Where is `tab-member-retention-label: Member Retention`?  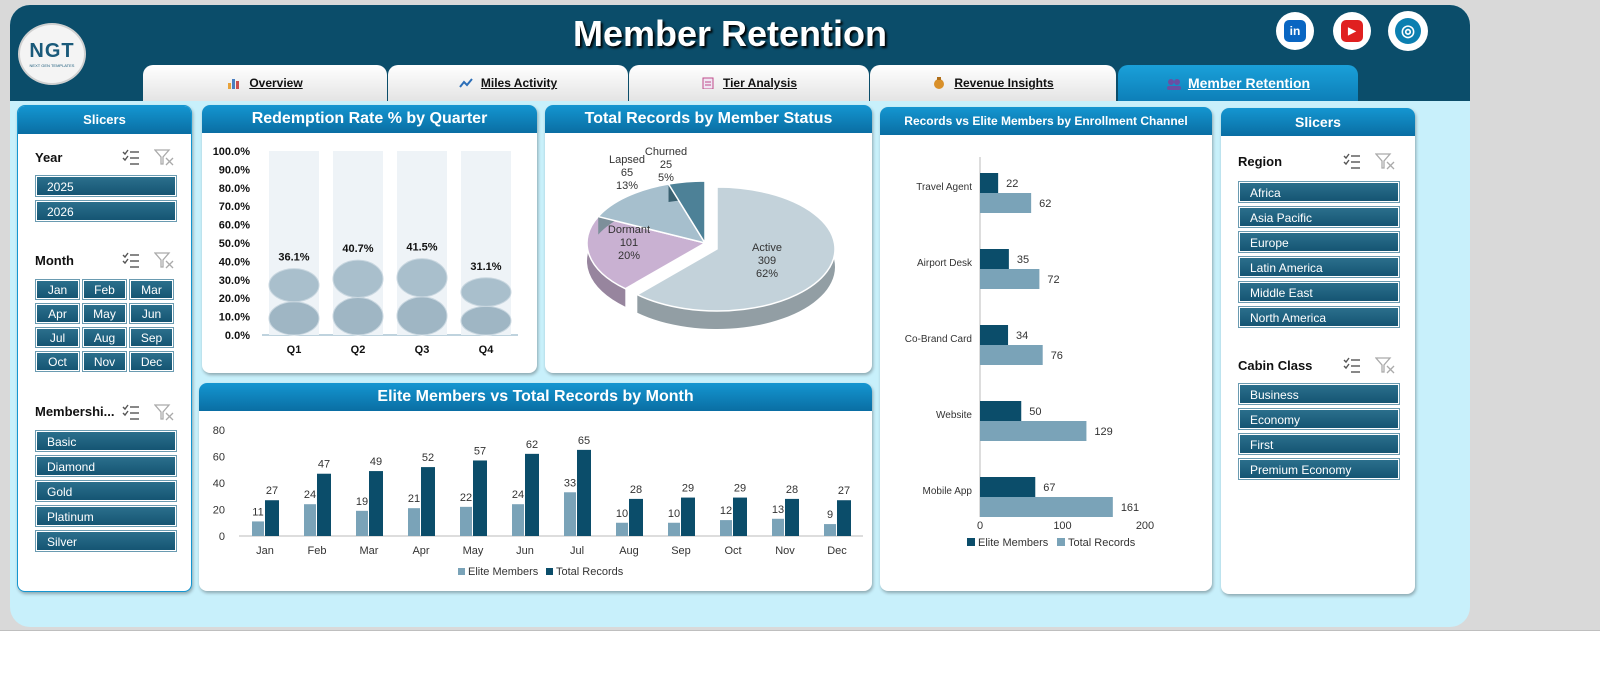
tab-member-retention-label: Member Retention is located at coordinates (1249, 83).